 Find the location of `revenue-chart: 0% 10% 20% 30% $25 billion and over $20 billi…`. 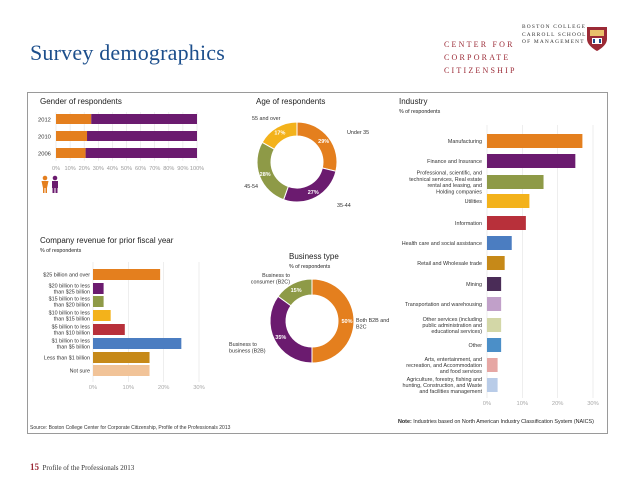

revenue-chart: 0% 10% 20% 30% $25 billion and over $20 billi… is located at coordinates (124, 326).